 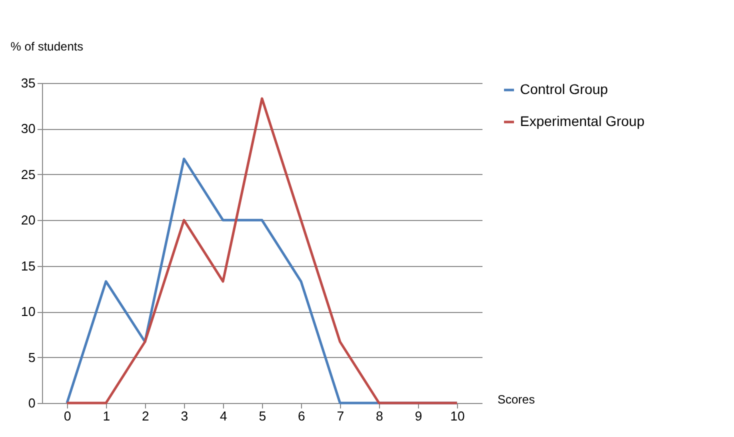 What do you see at coordinates (28, 220) in the screenshot?
I see `y-tick-label: 20` at bounding box center [28, 220].